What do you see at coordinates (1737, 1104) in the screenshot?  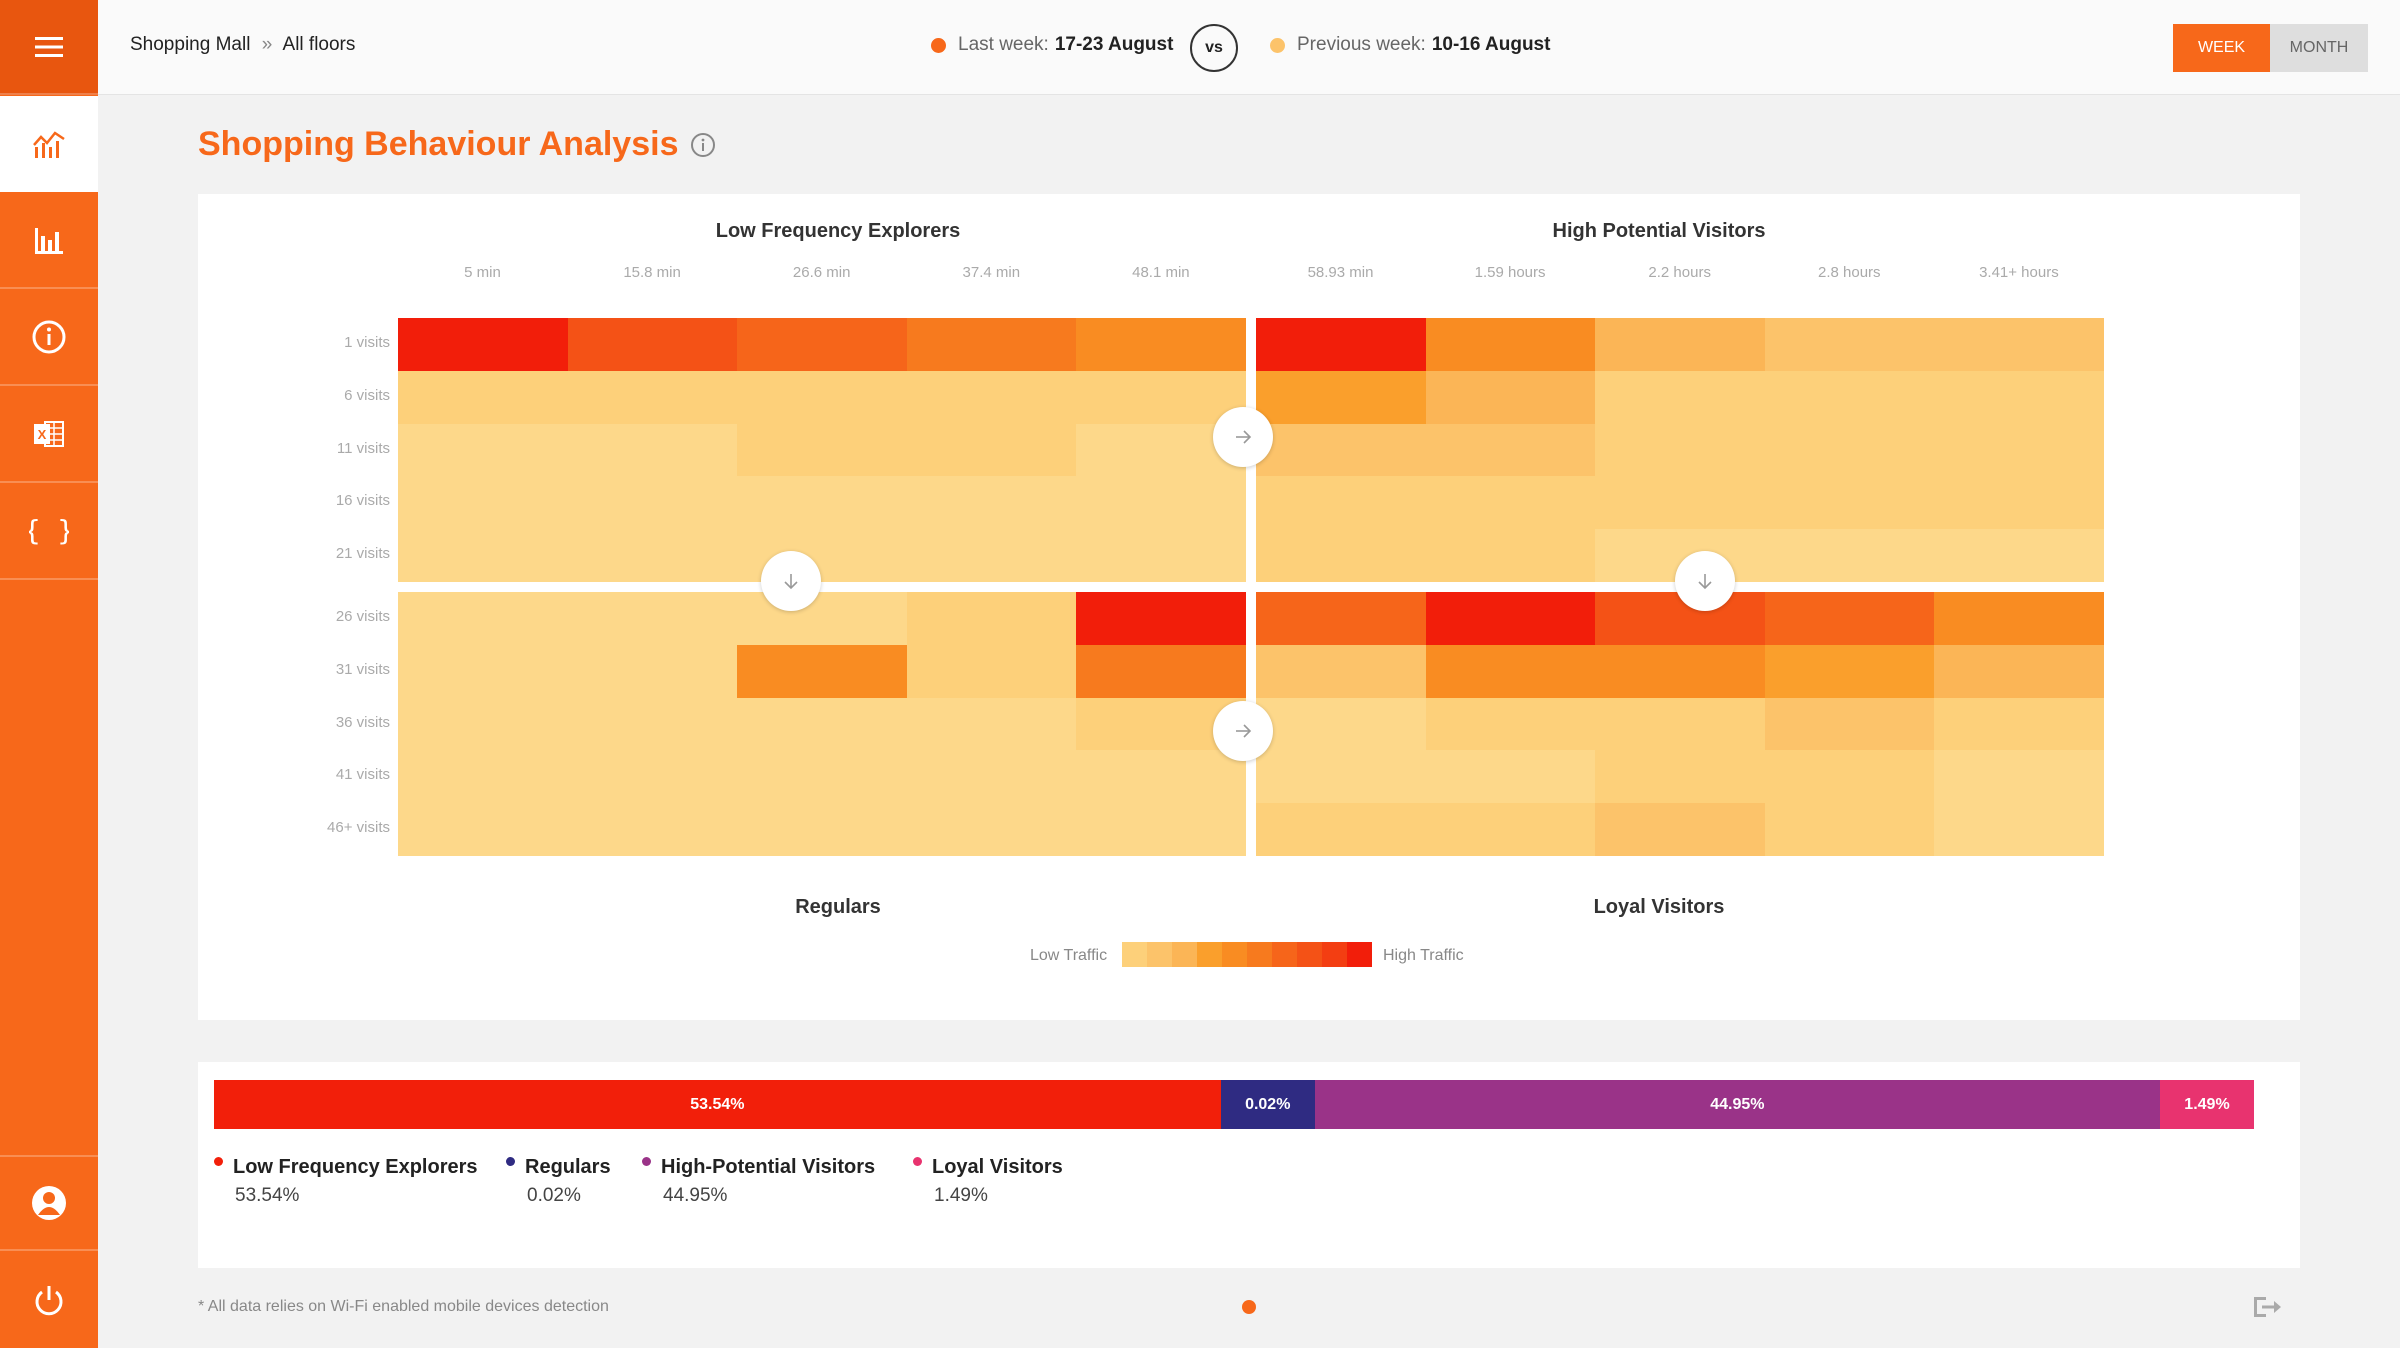 I see `distribution-segment: 44.95%` at bounding box center [1737, 1104].